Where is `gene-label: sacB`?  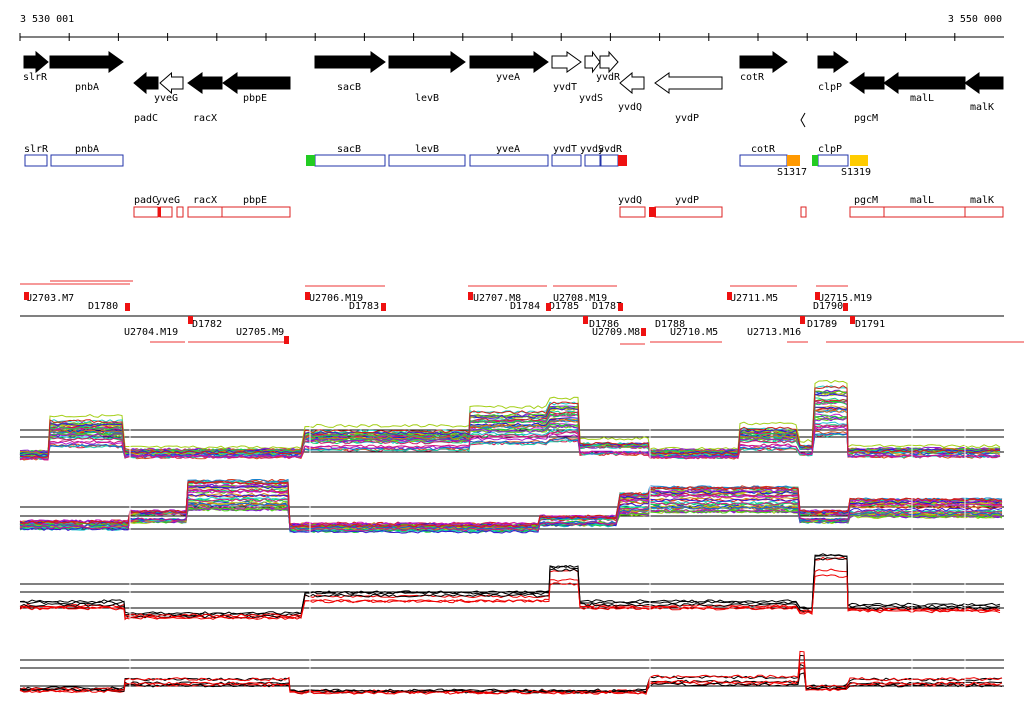
gene-label: sacB is located at coordinates (349, 87).